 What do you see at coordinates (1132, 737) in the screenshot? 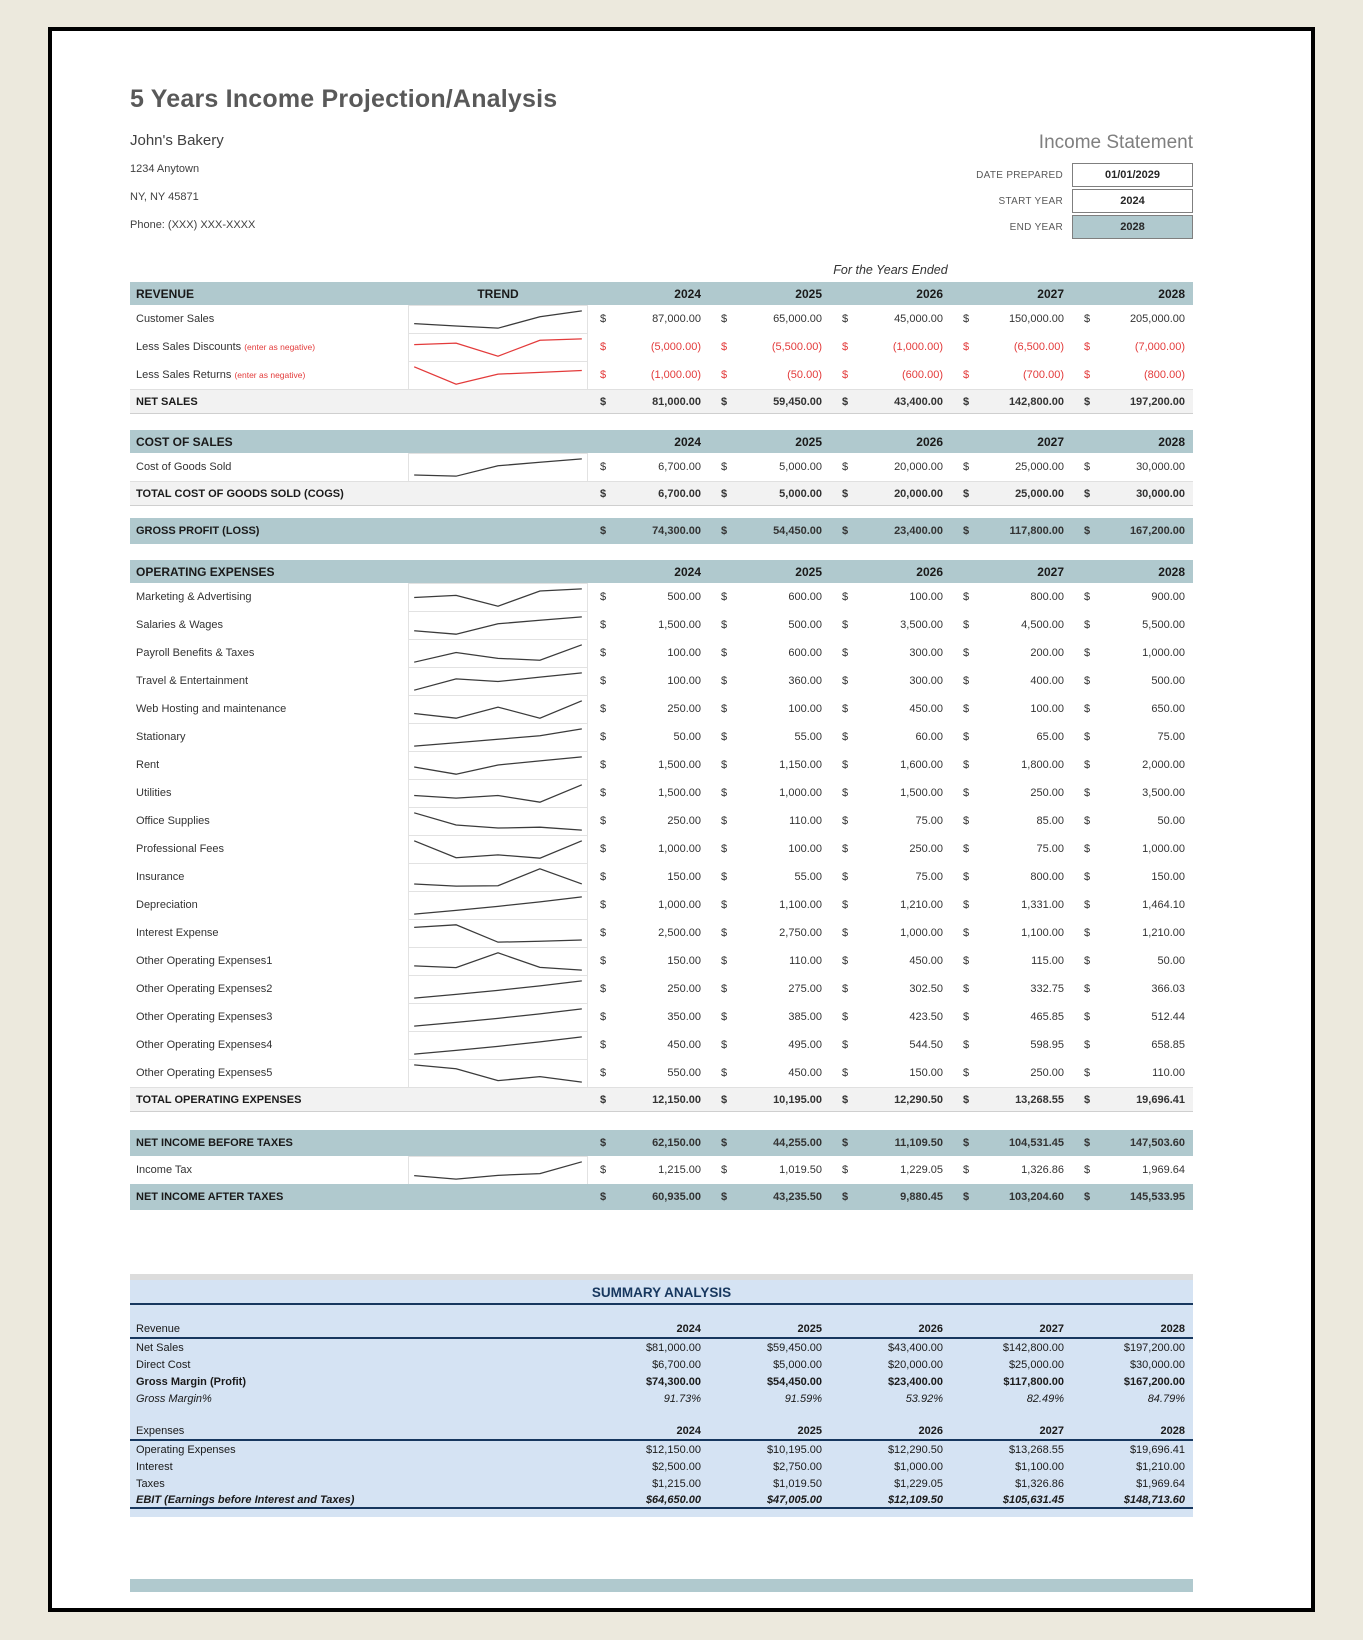
I see `value-cell-2028: $75.00` at bounding box center [1132, 737].